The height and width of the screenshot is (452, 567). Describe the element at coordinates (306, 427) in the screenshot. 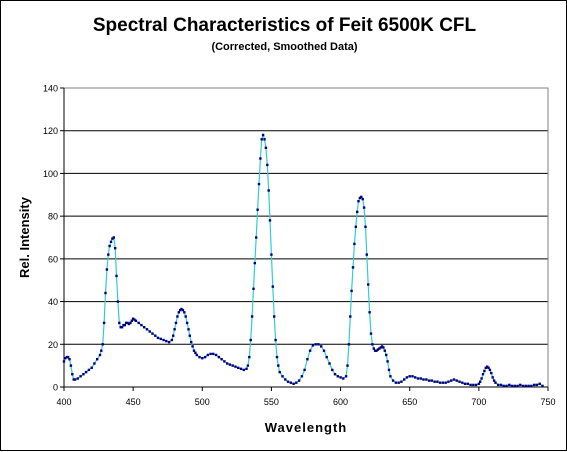

I see `x-axis-title: Wavelength` at that location.